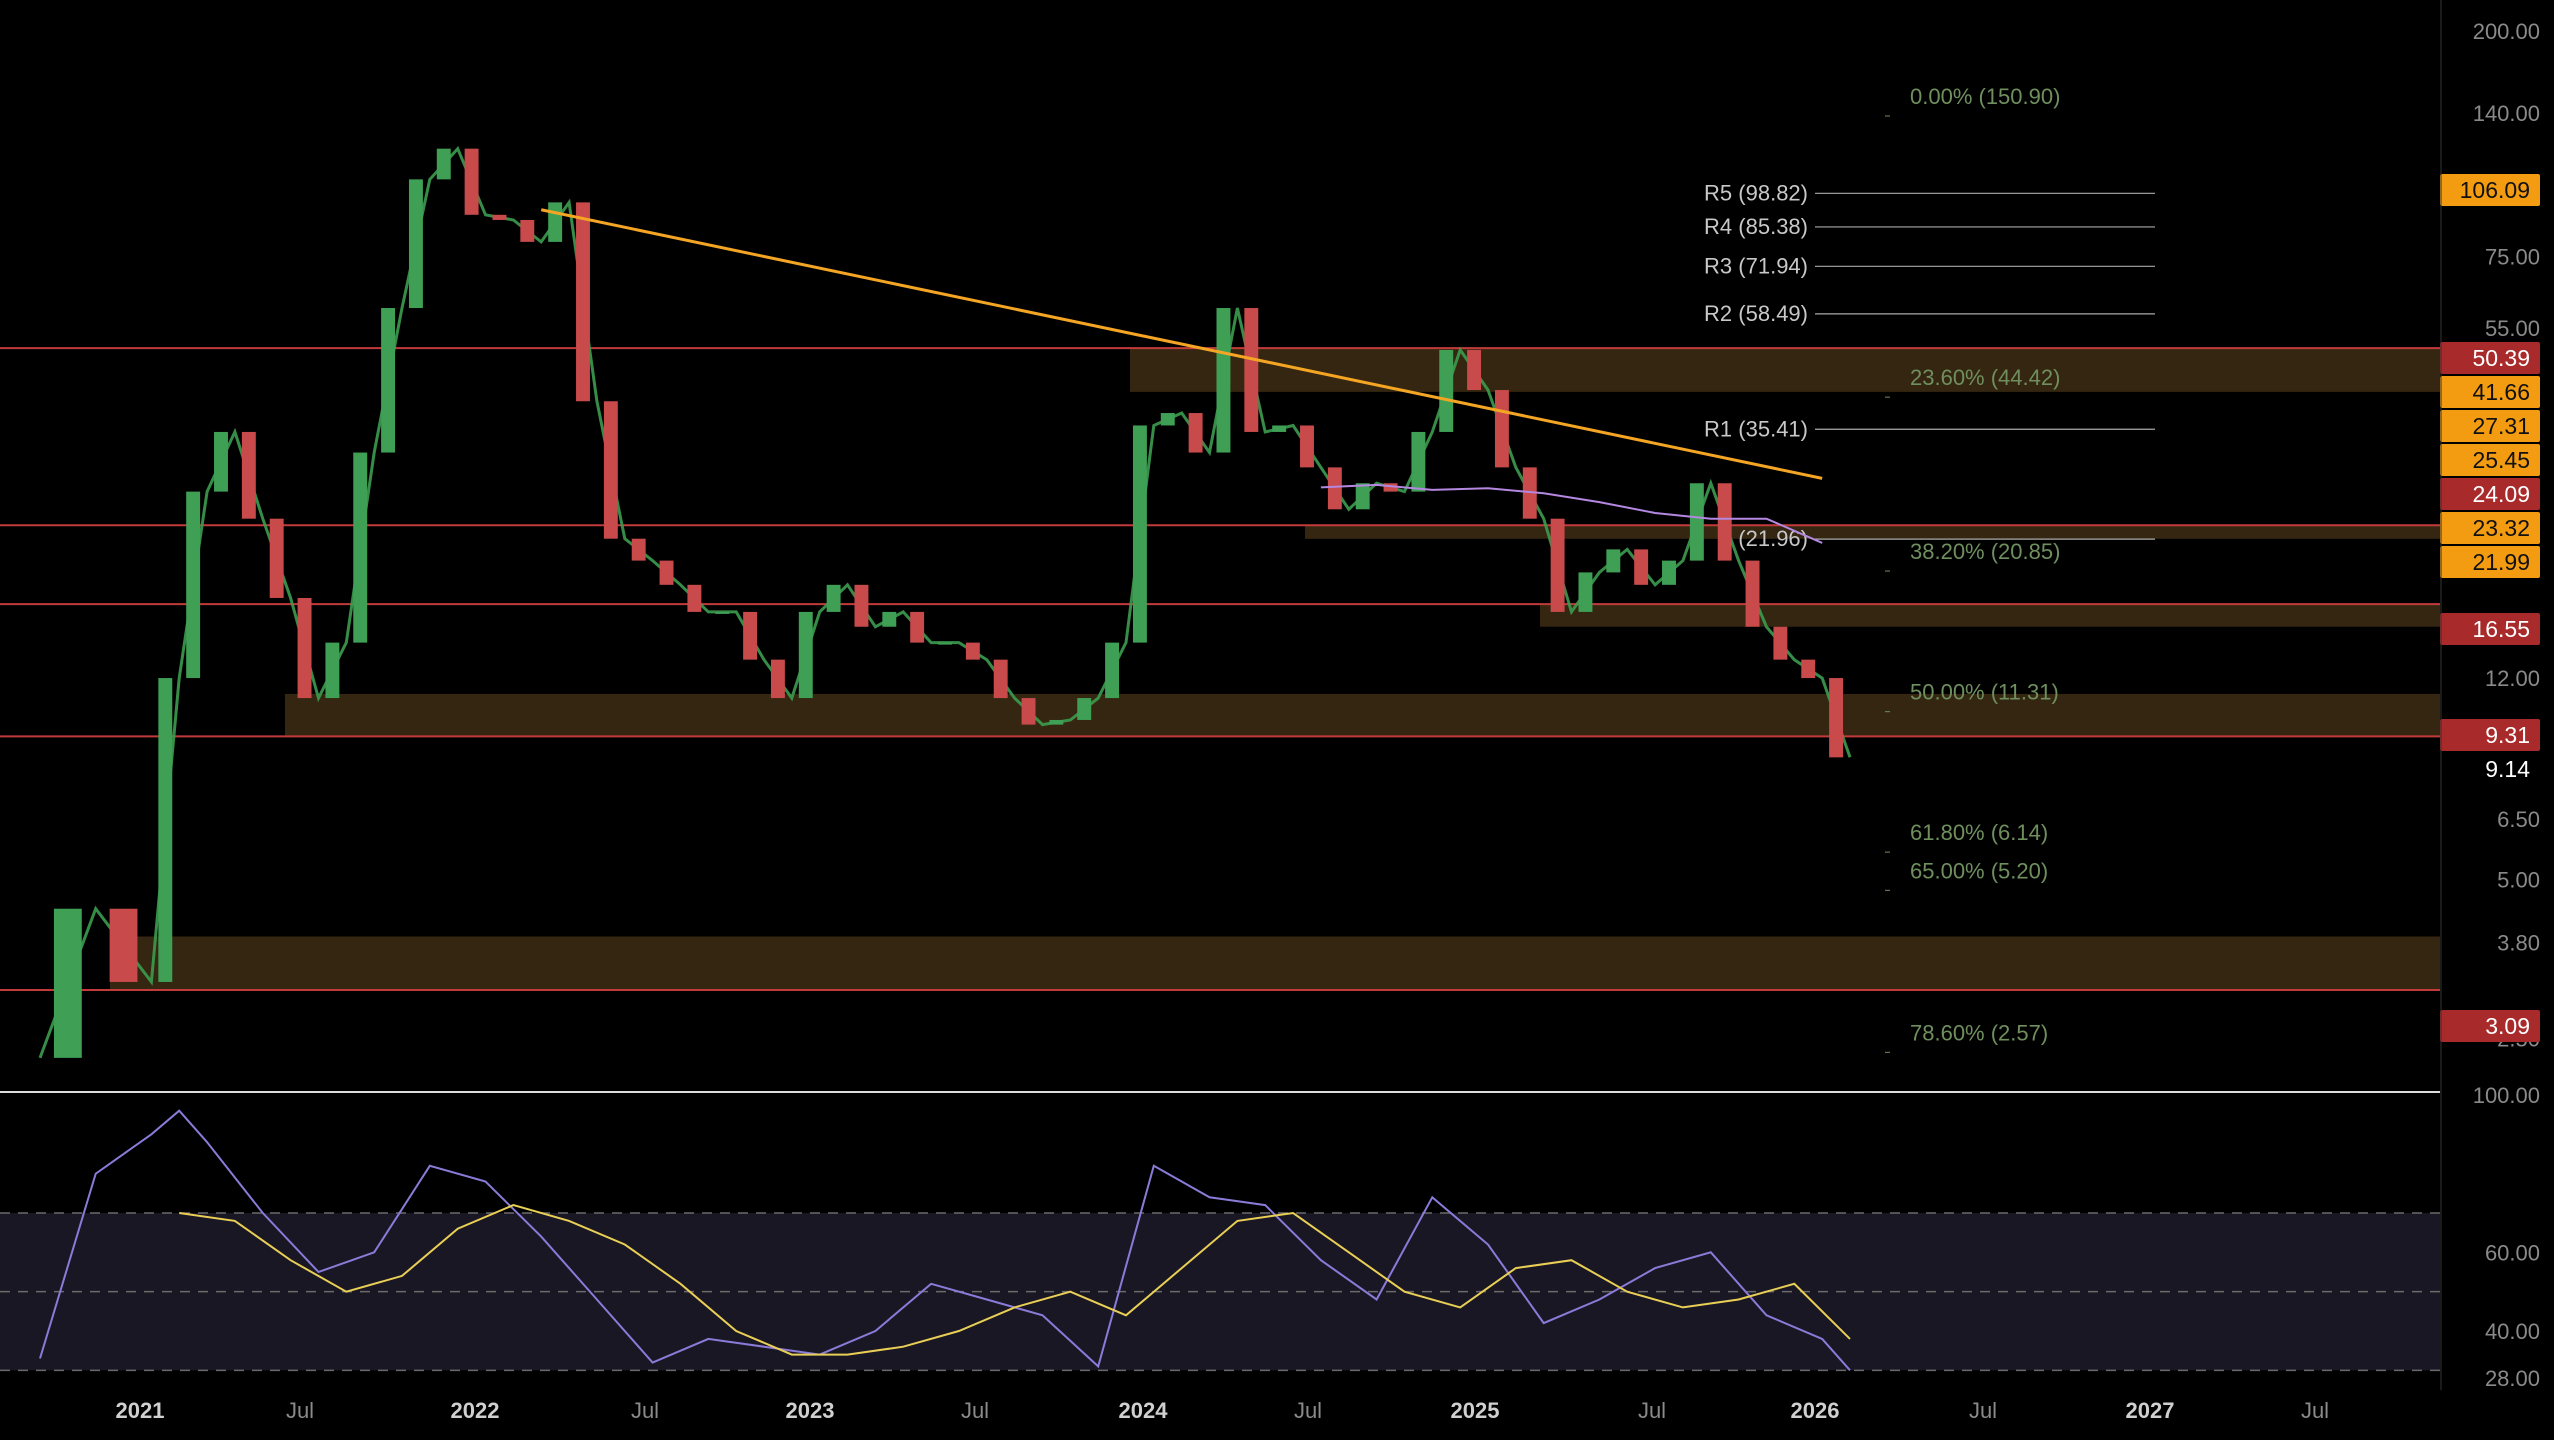 The height and width of the screenshot is (1440, 2554). Describe the element at coordinates (1144, 1410) in the screenshot. I see `x-axis-tick: 2024` at that location.